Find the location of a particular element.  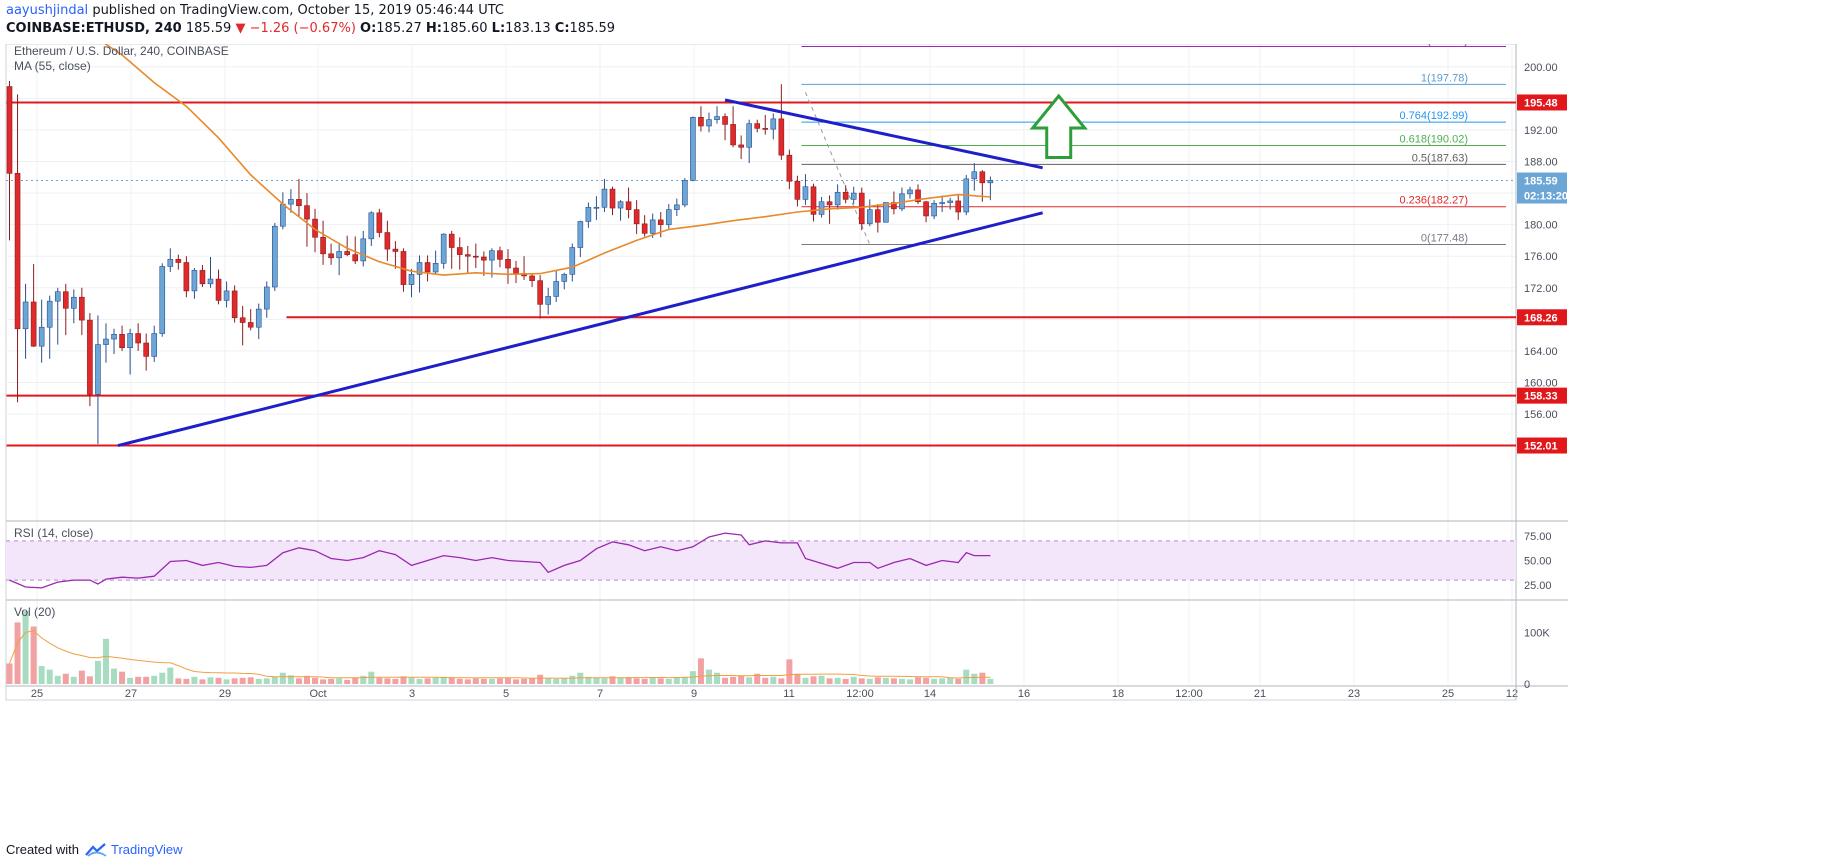

tradingview-logo-icon is located at coordinates (96, 849).